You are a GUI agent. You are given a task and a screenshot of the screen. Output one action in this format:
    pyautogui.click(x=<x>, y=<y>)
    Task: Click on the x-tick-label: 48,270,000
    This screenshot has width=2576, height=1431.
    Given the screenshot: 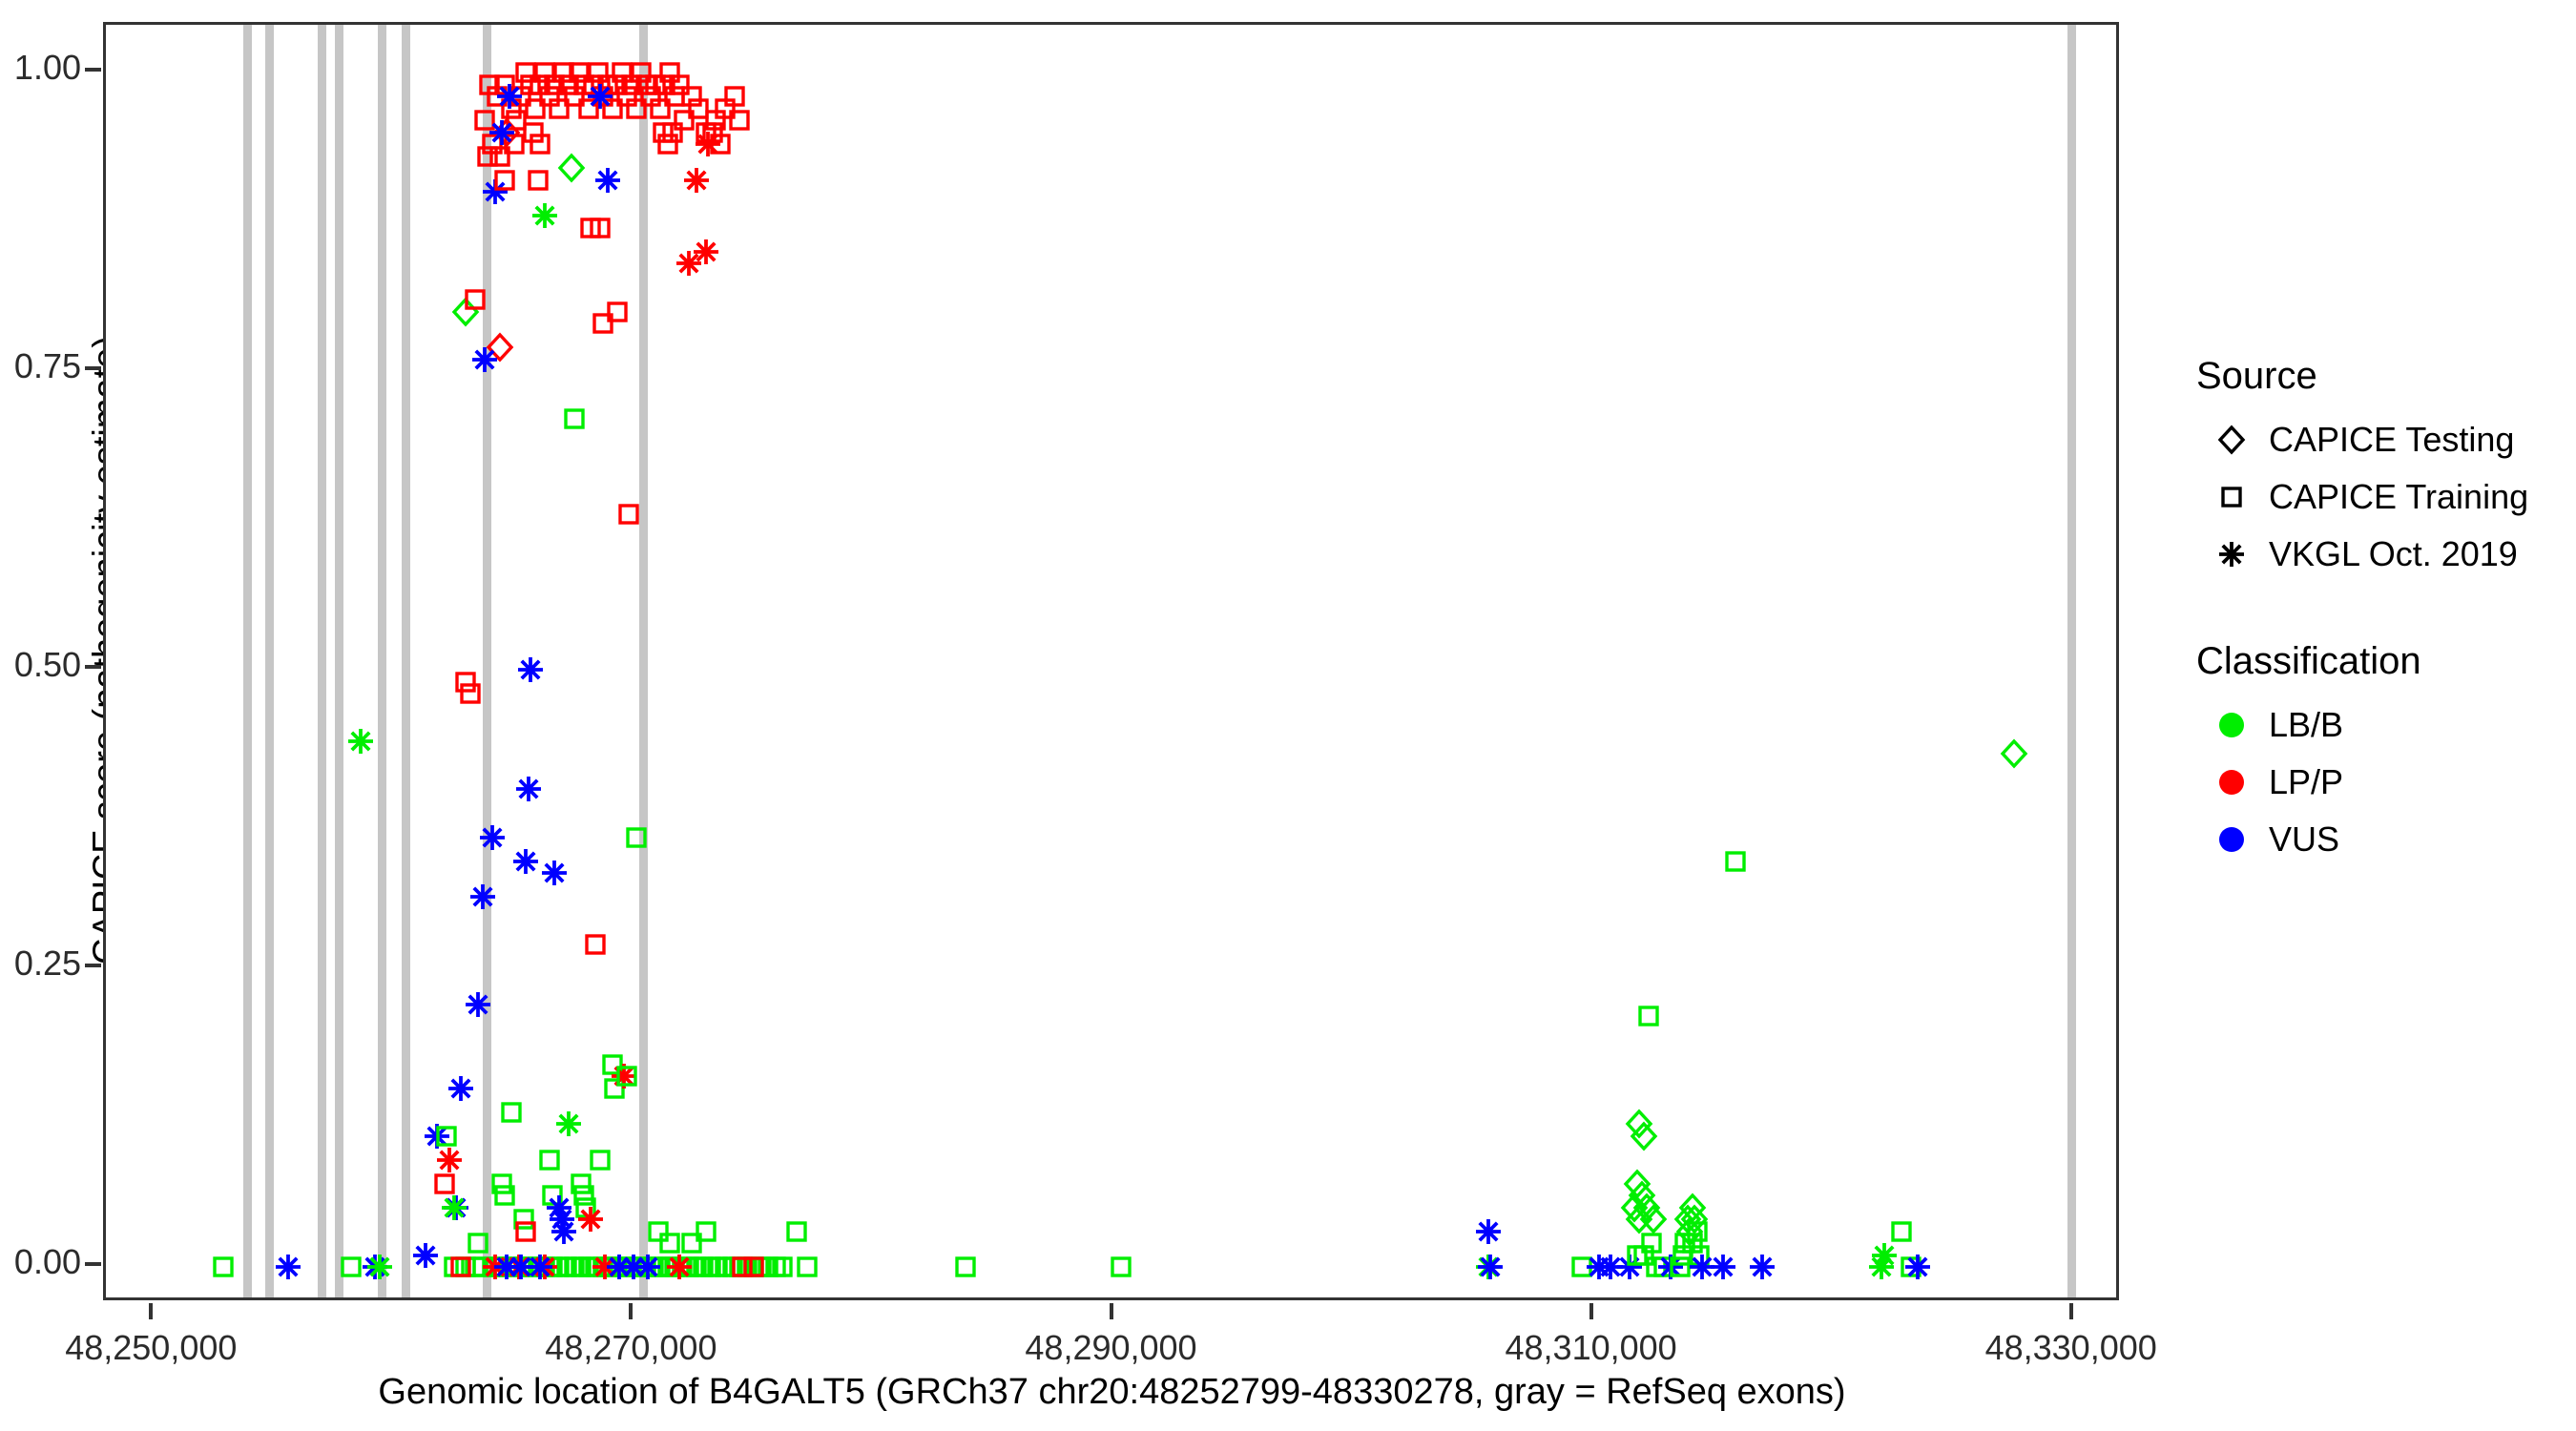 What is the action you would take?
    pyautogui.click(x=631, y=1347)
    